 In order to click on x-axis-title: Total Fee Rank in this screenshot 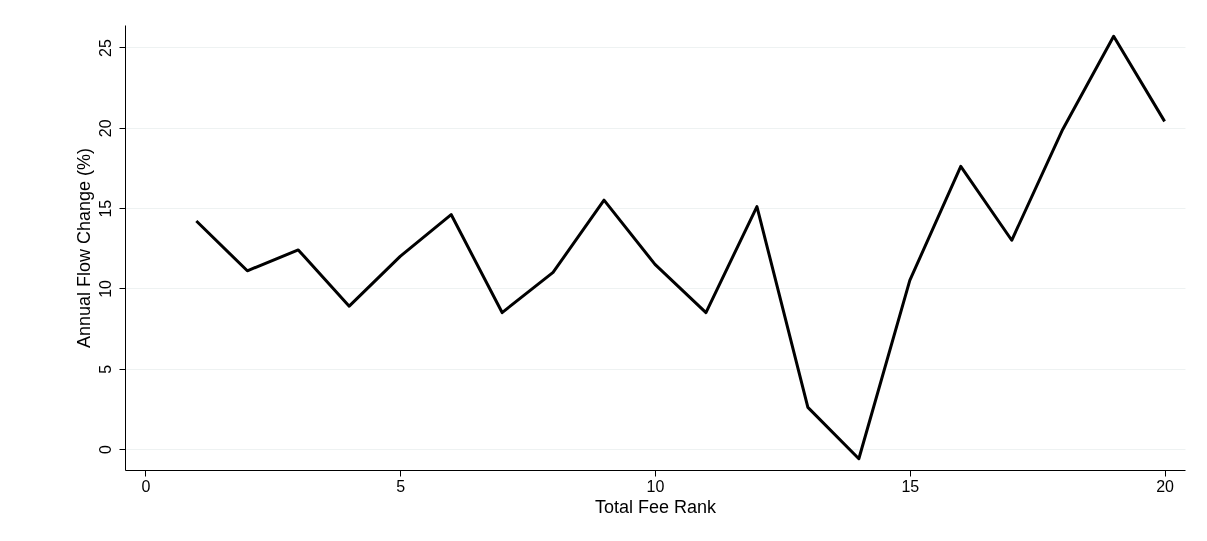, I will do `click(656, 506)`.